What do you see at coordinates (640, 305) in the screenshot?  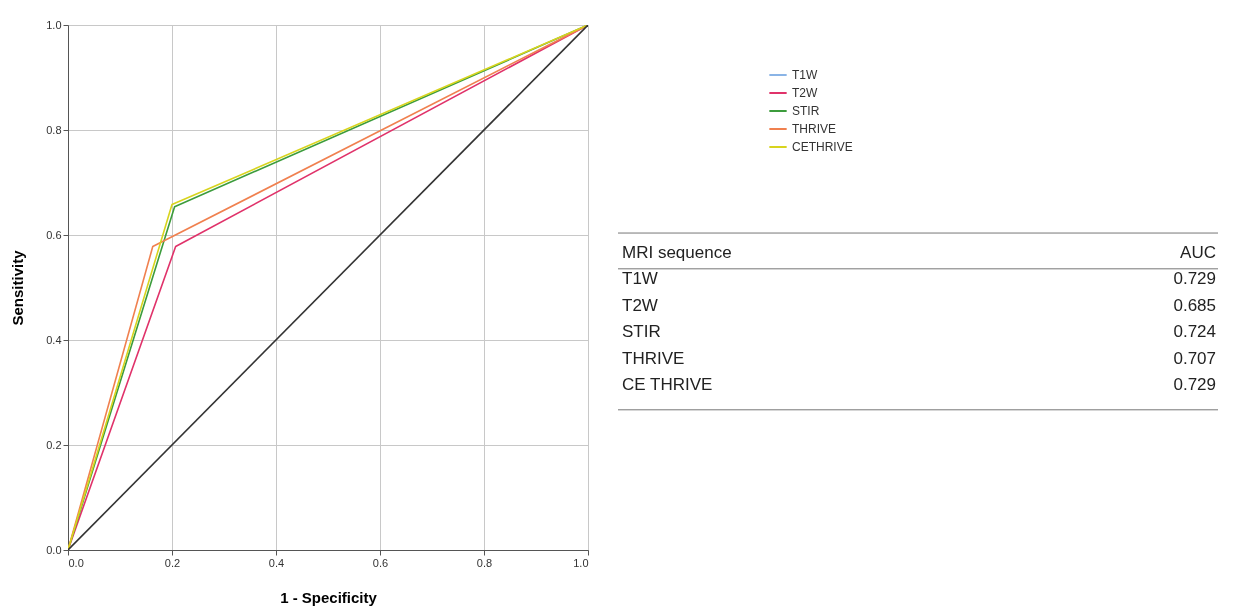 I see `category-label: T2W` at bounding box center [640, 305].